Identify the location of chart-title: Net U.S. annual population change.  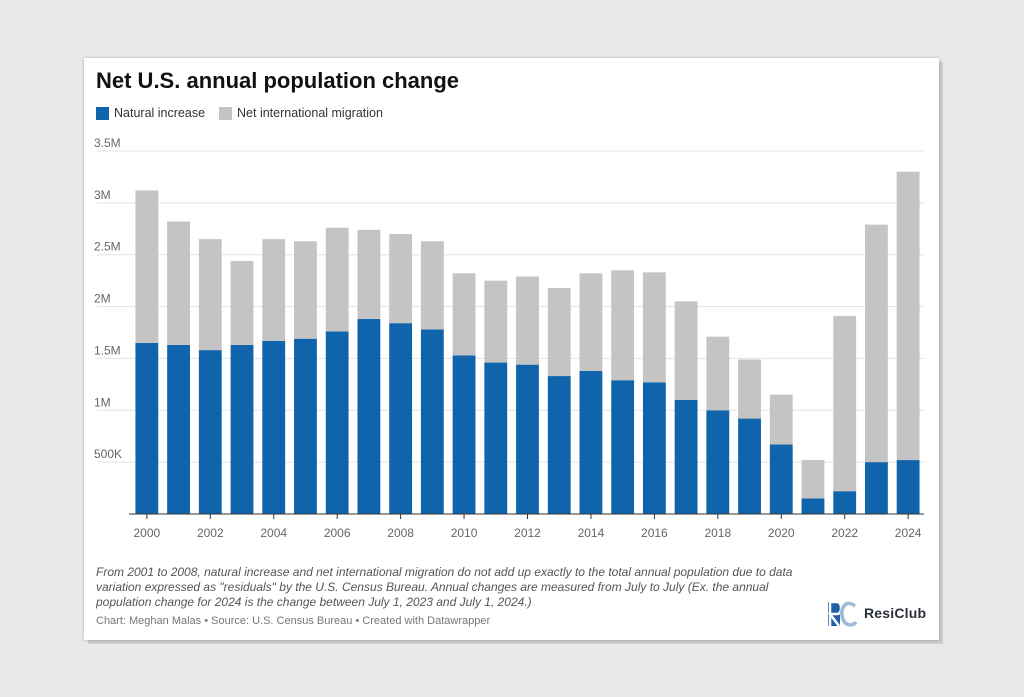
(278, 80).